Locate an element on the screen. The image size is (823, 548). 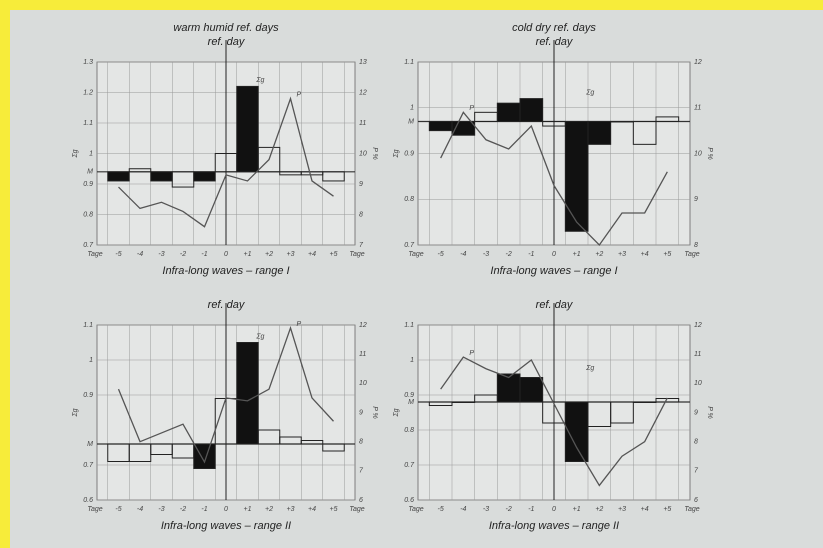
y-tick-label: 0.8 is located at coordinates (409, 430).